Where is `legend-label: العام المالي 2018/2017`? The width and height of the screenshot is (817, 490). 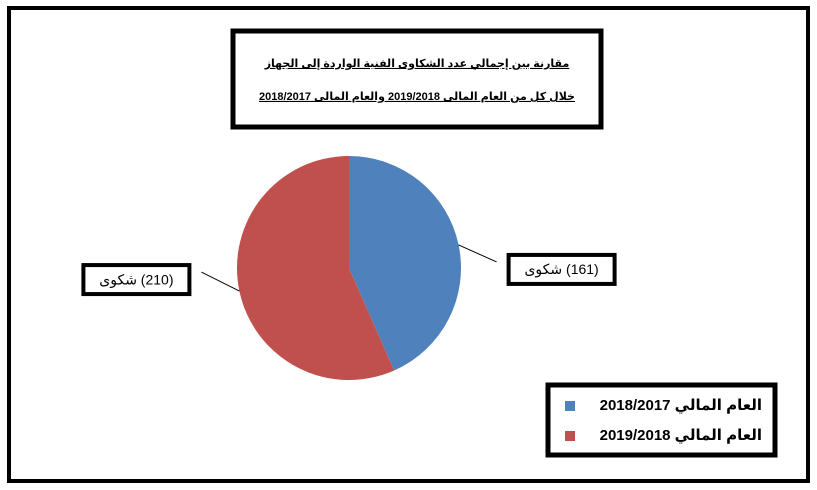
legend-label: العام المالي 2018/2017 is located at coordinates (681, 405).